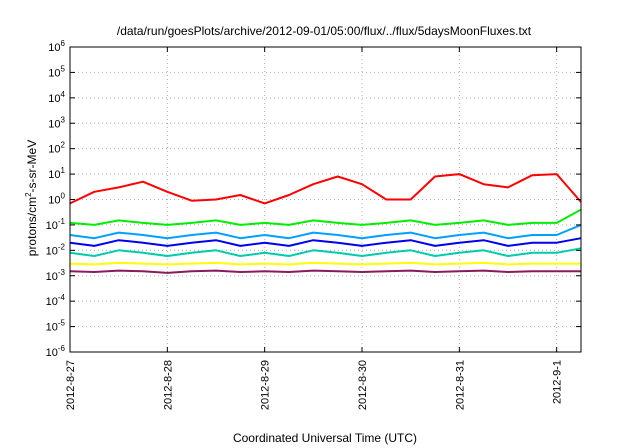 This screenshot has height=448, width=640. What do you see at coordinates (56, 224) in the screenshot?
I see `y-tick-label: 10⁻¹` at bounding box center [56, 224].